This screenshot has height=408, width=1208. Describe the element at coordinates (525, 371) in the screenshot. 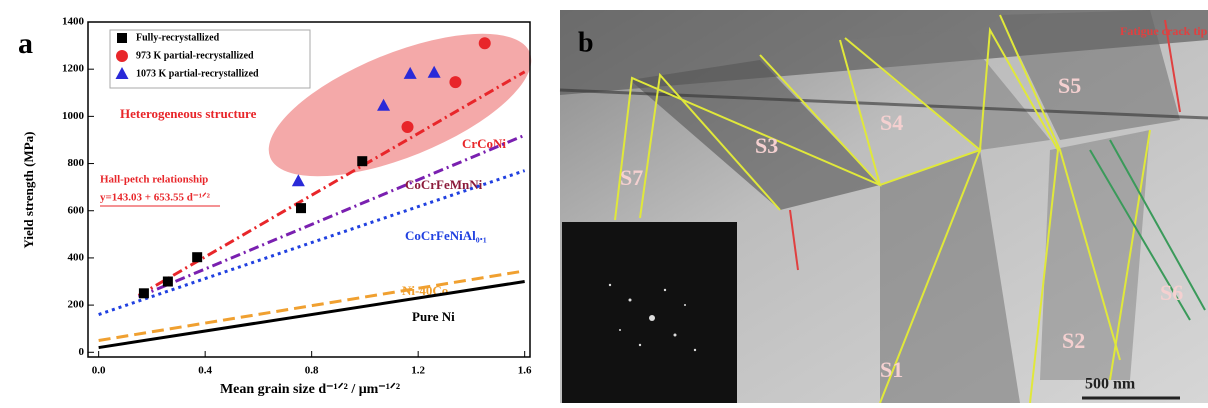

I see `x-tick-label: 1.6` at that location.